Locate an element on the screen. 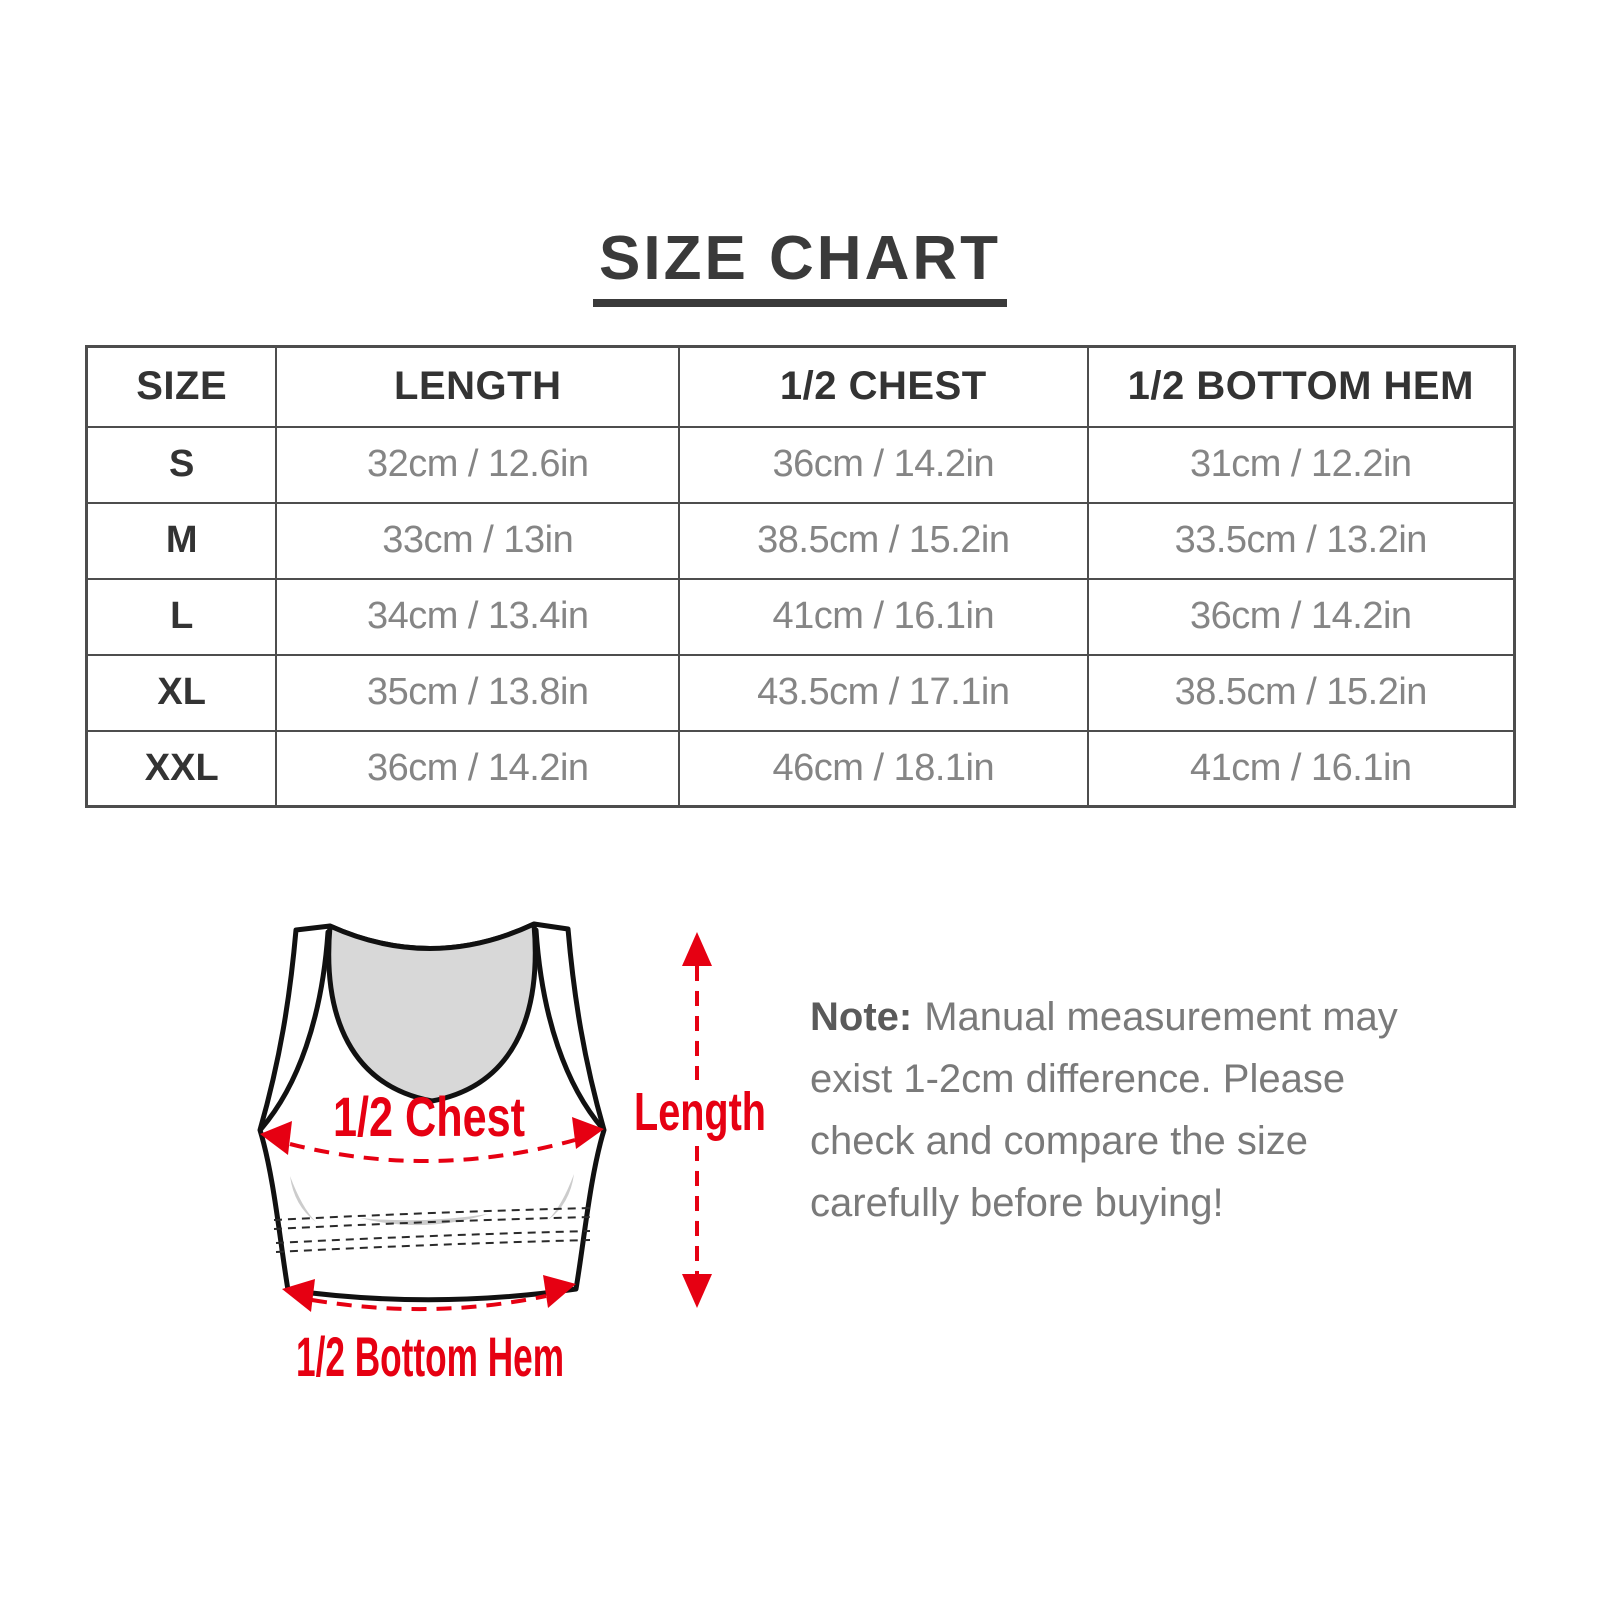 This screenshot has width=1600, height=1600. column-header-length: LENGTH is located at coordinates (478, 386).